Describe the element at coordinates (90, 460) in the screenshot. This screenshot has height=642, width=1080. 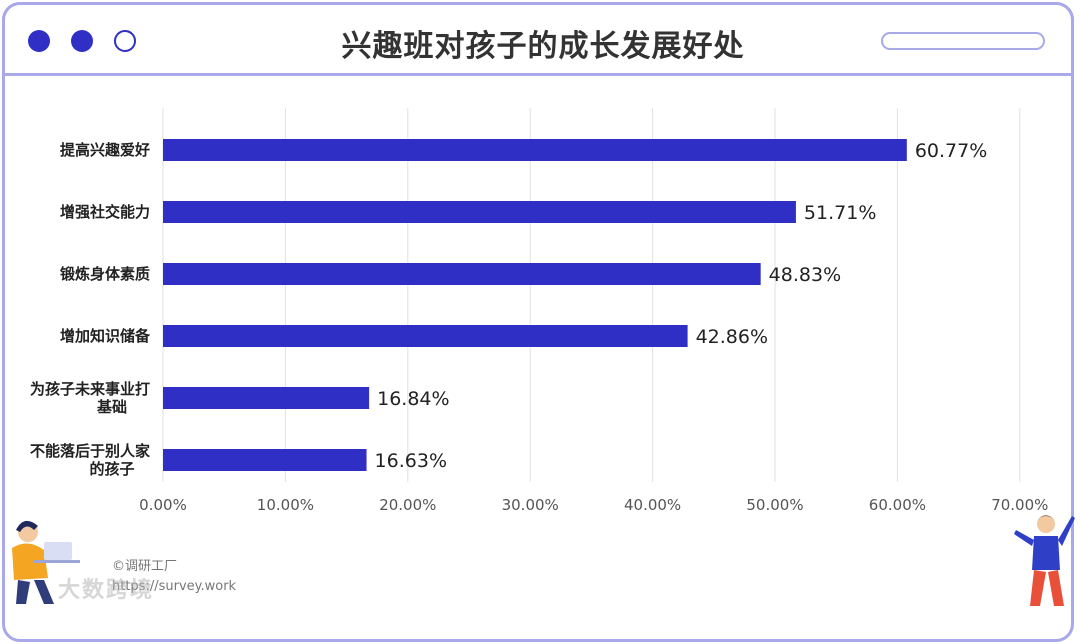
I see `category-label: 不能落后于别人家的孩子` at that location.